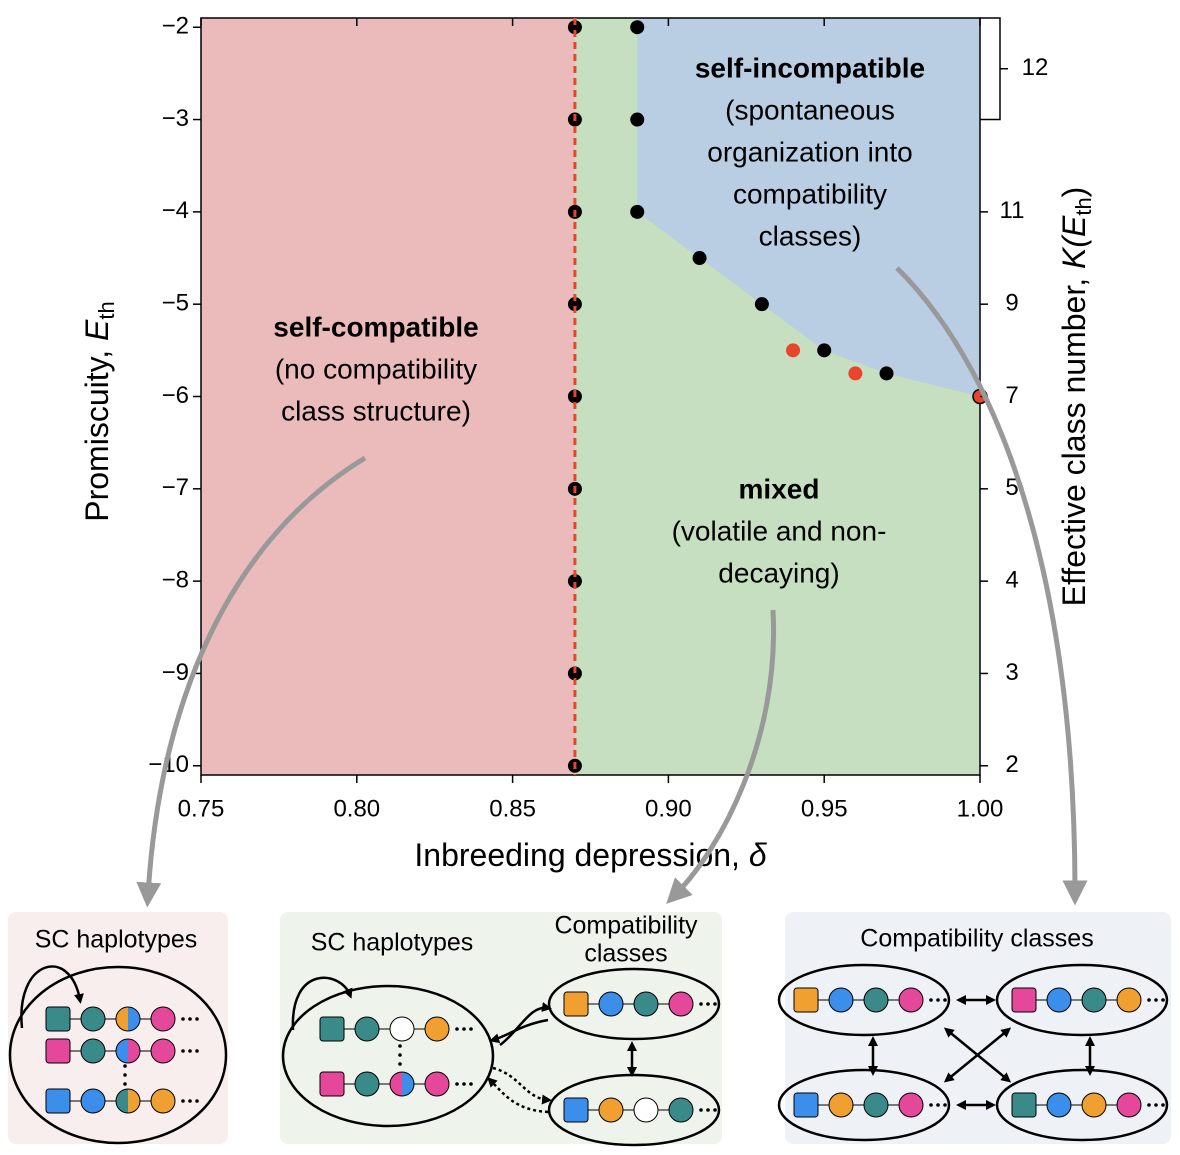 Image resolution: width=1180 pixels, height=1155 pixels. Describe the element at coordinates (810, 235) in the screenshot. I see `annotation: classes)` at that location.